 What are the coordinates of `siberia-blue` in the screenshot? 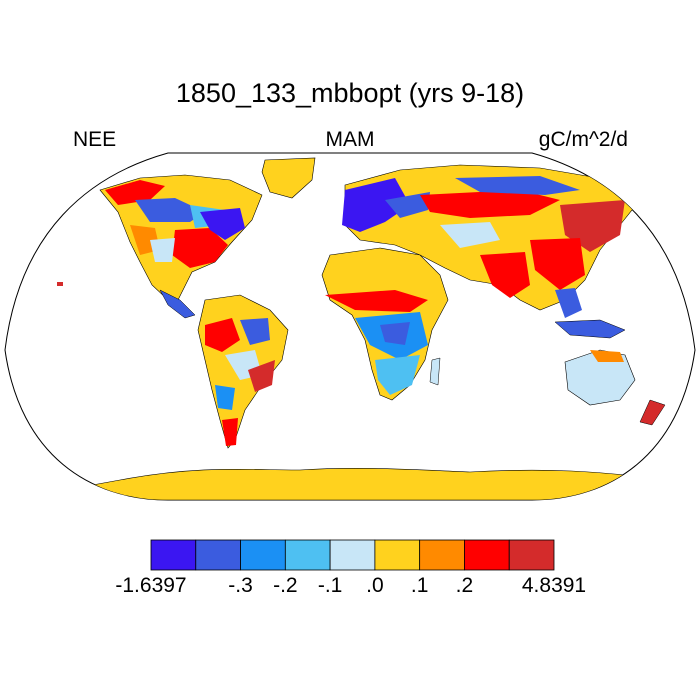 It's located at (517, 185).